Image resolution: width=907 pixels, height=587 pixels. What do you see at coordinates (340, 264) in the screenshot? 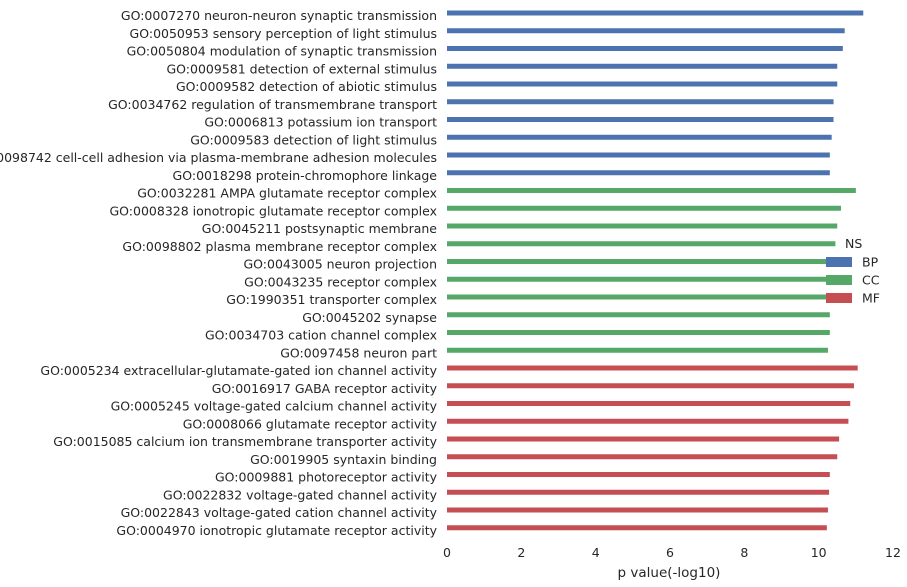
I see `category-label: GO:0043005 neuron projection` at bounding box center [340, 264].